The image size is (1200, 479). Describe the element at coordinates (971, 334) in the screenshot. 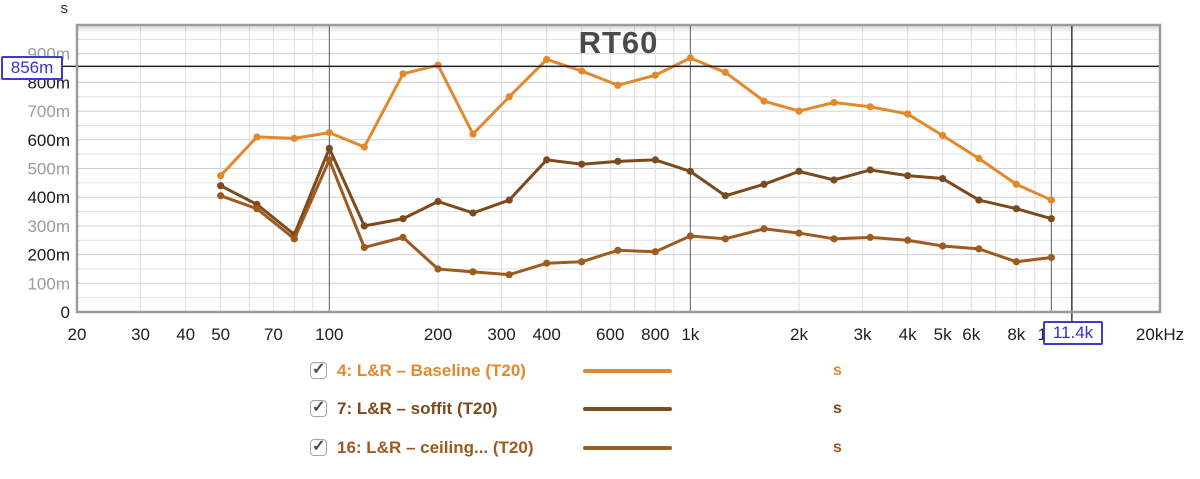

I see `svg-text: 6k` at that location.